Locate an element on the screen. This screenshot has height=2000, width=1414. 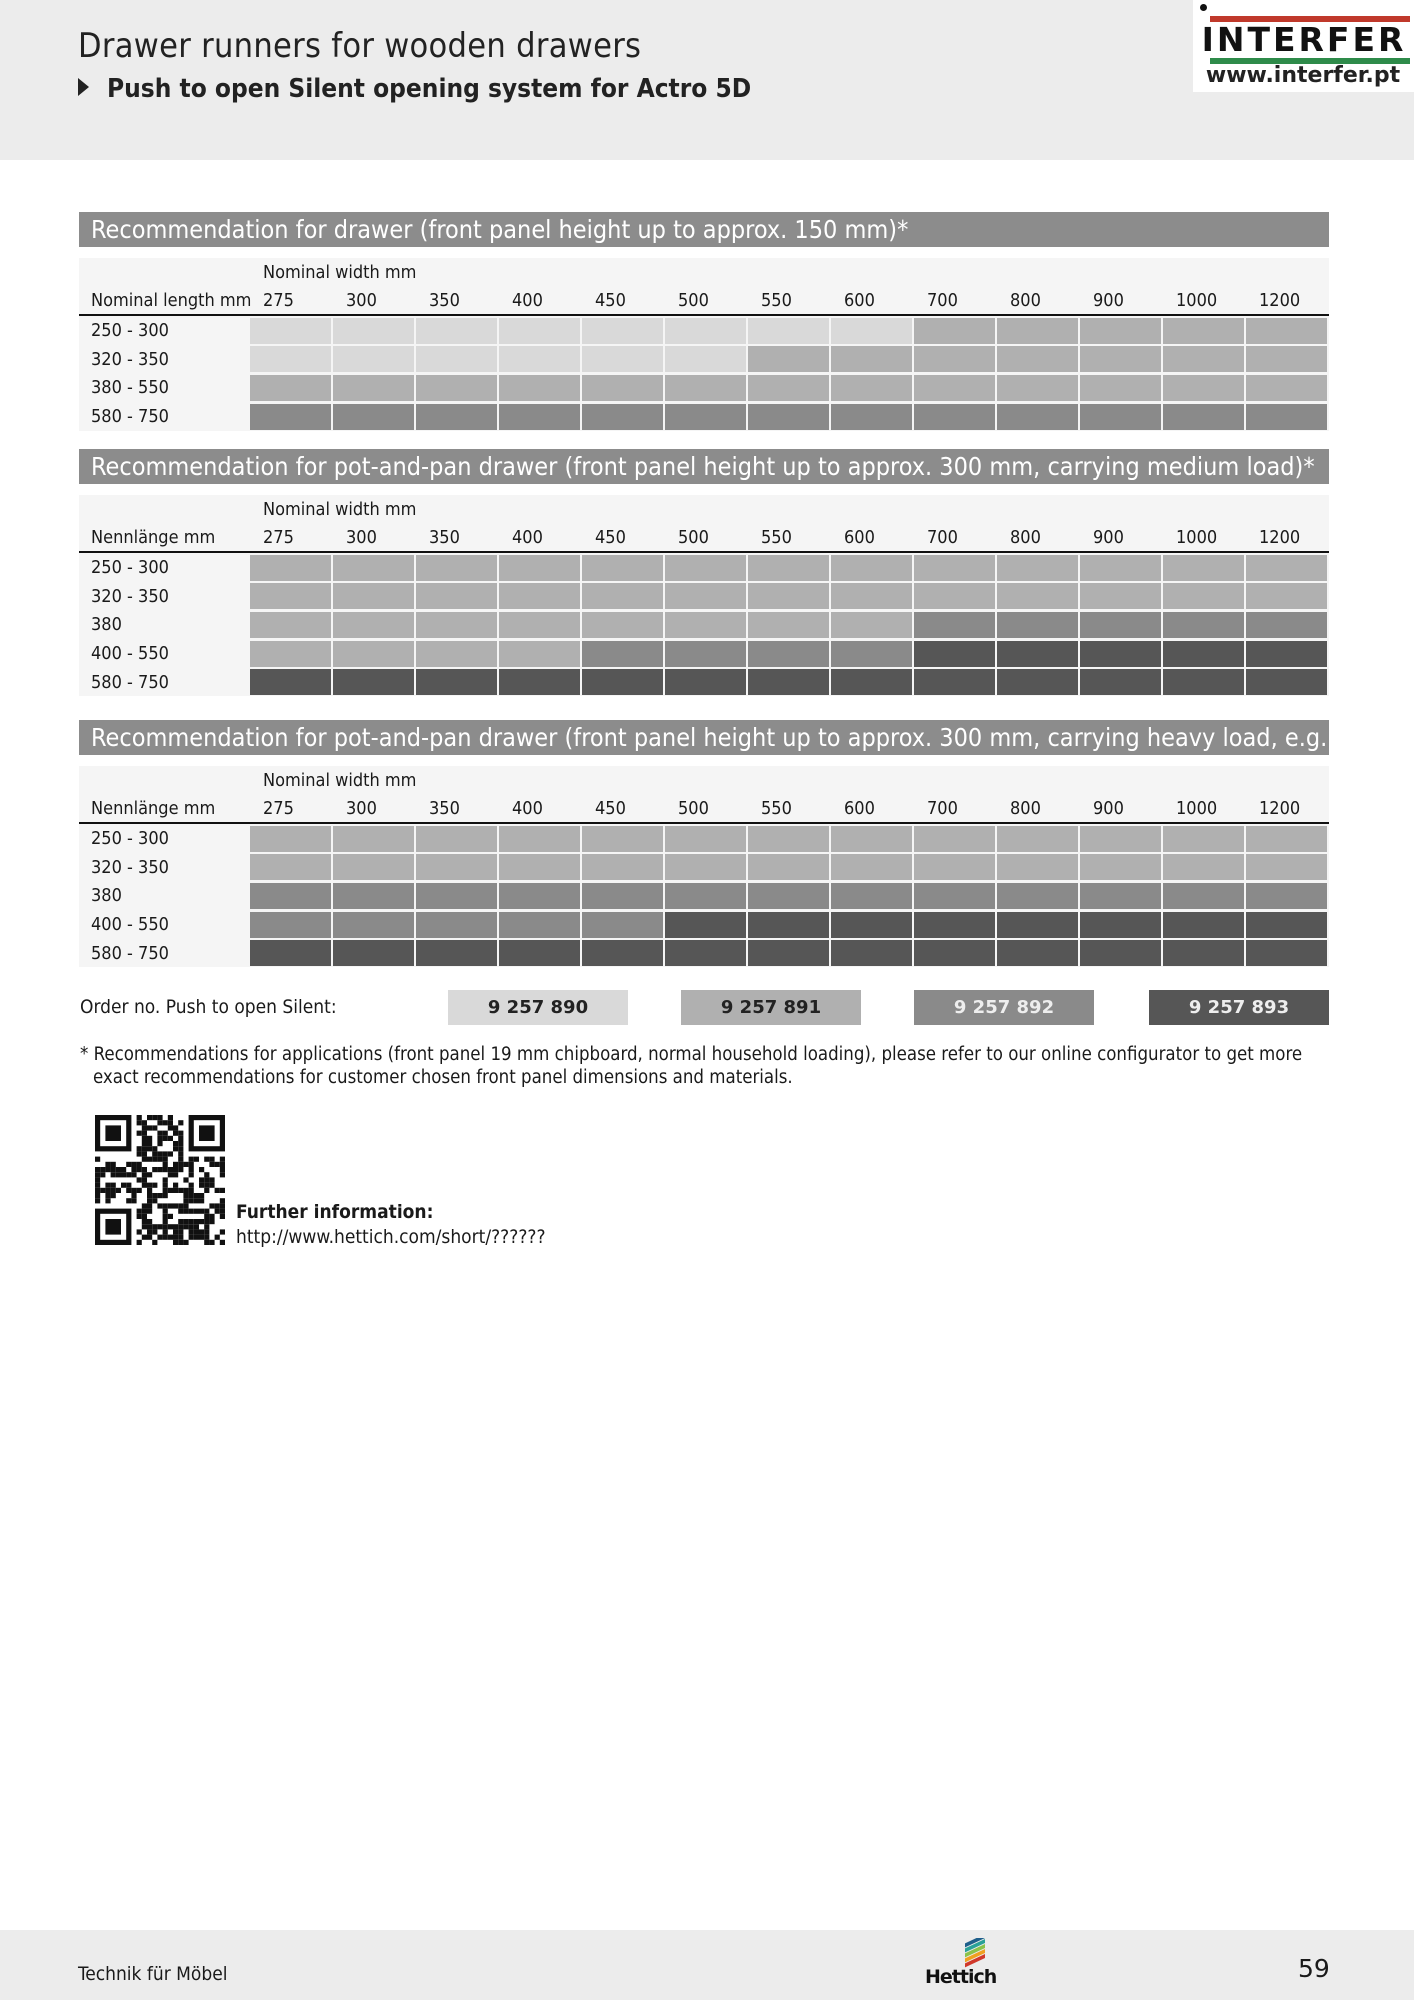
order-number-893: 9 257 893 is located at coordinates (1239, 1007).